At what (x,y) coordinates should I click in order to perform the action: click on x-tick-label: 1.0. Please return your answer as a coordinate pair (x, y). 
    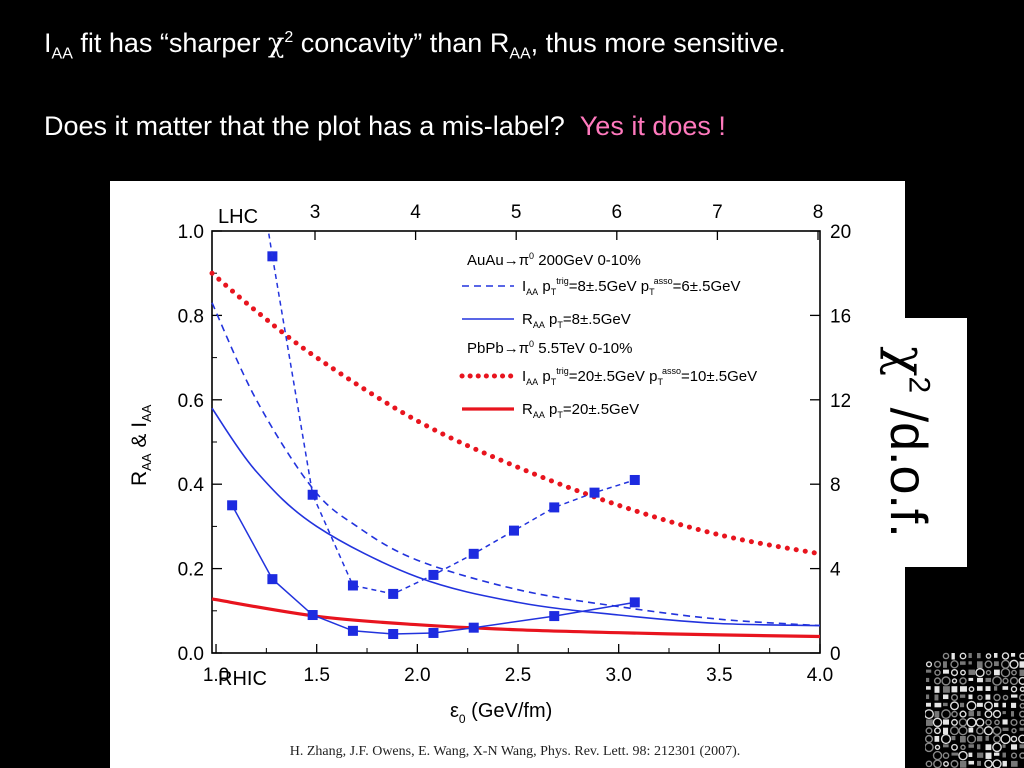
    Looking at the image, I should click on (216, 675).